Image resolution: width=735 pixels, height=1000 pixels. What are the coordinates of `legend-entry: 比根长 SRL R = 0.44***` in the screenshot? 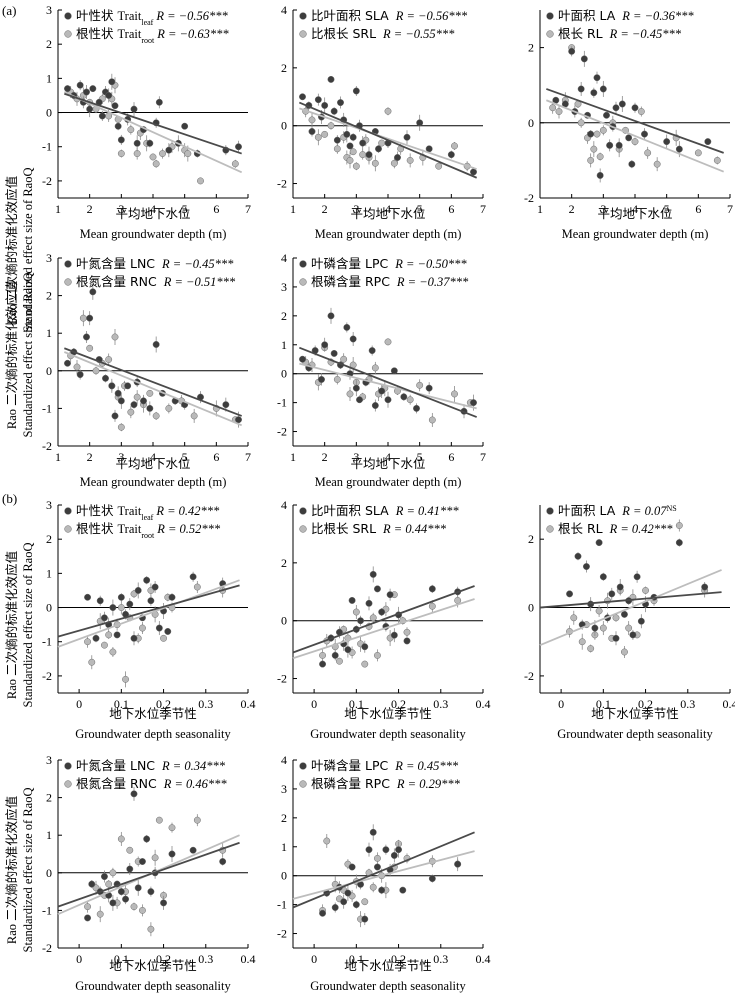 It's located at (379, 528).